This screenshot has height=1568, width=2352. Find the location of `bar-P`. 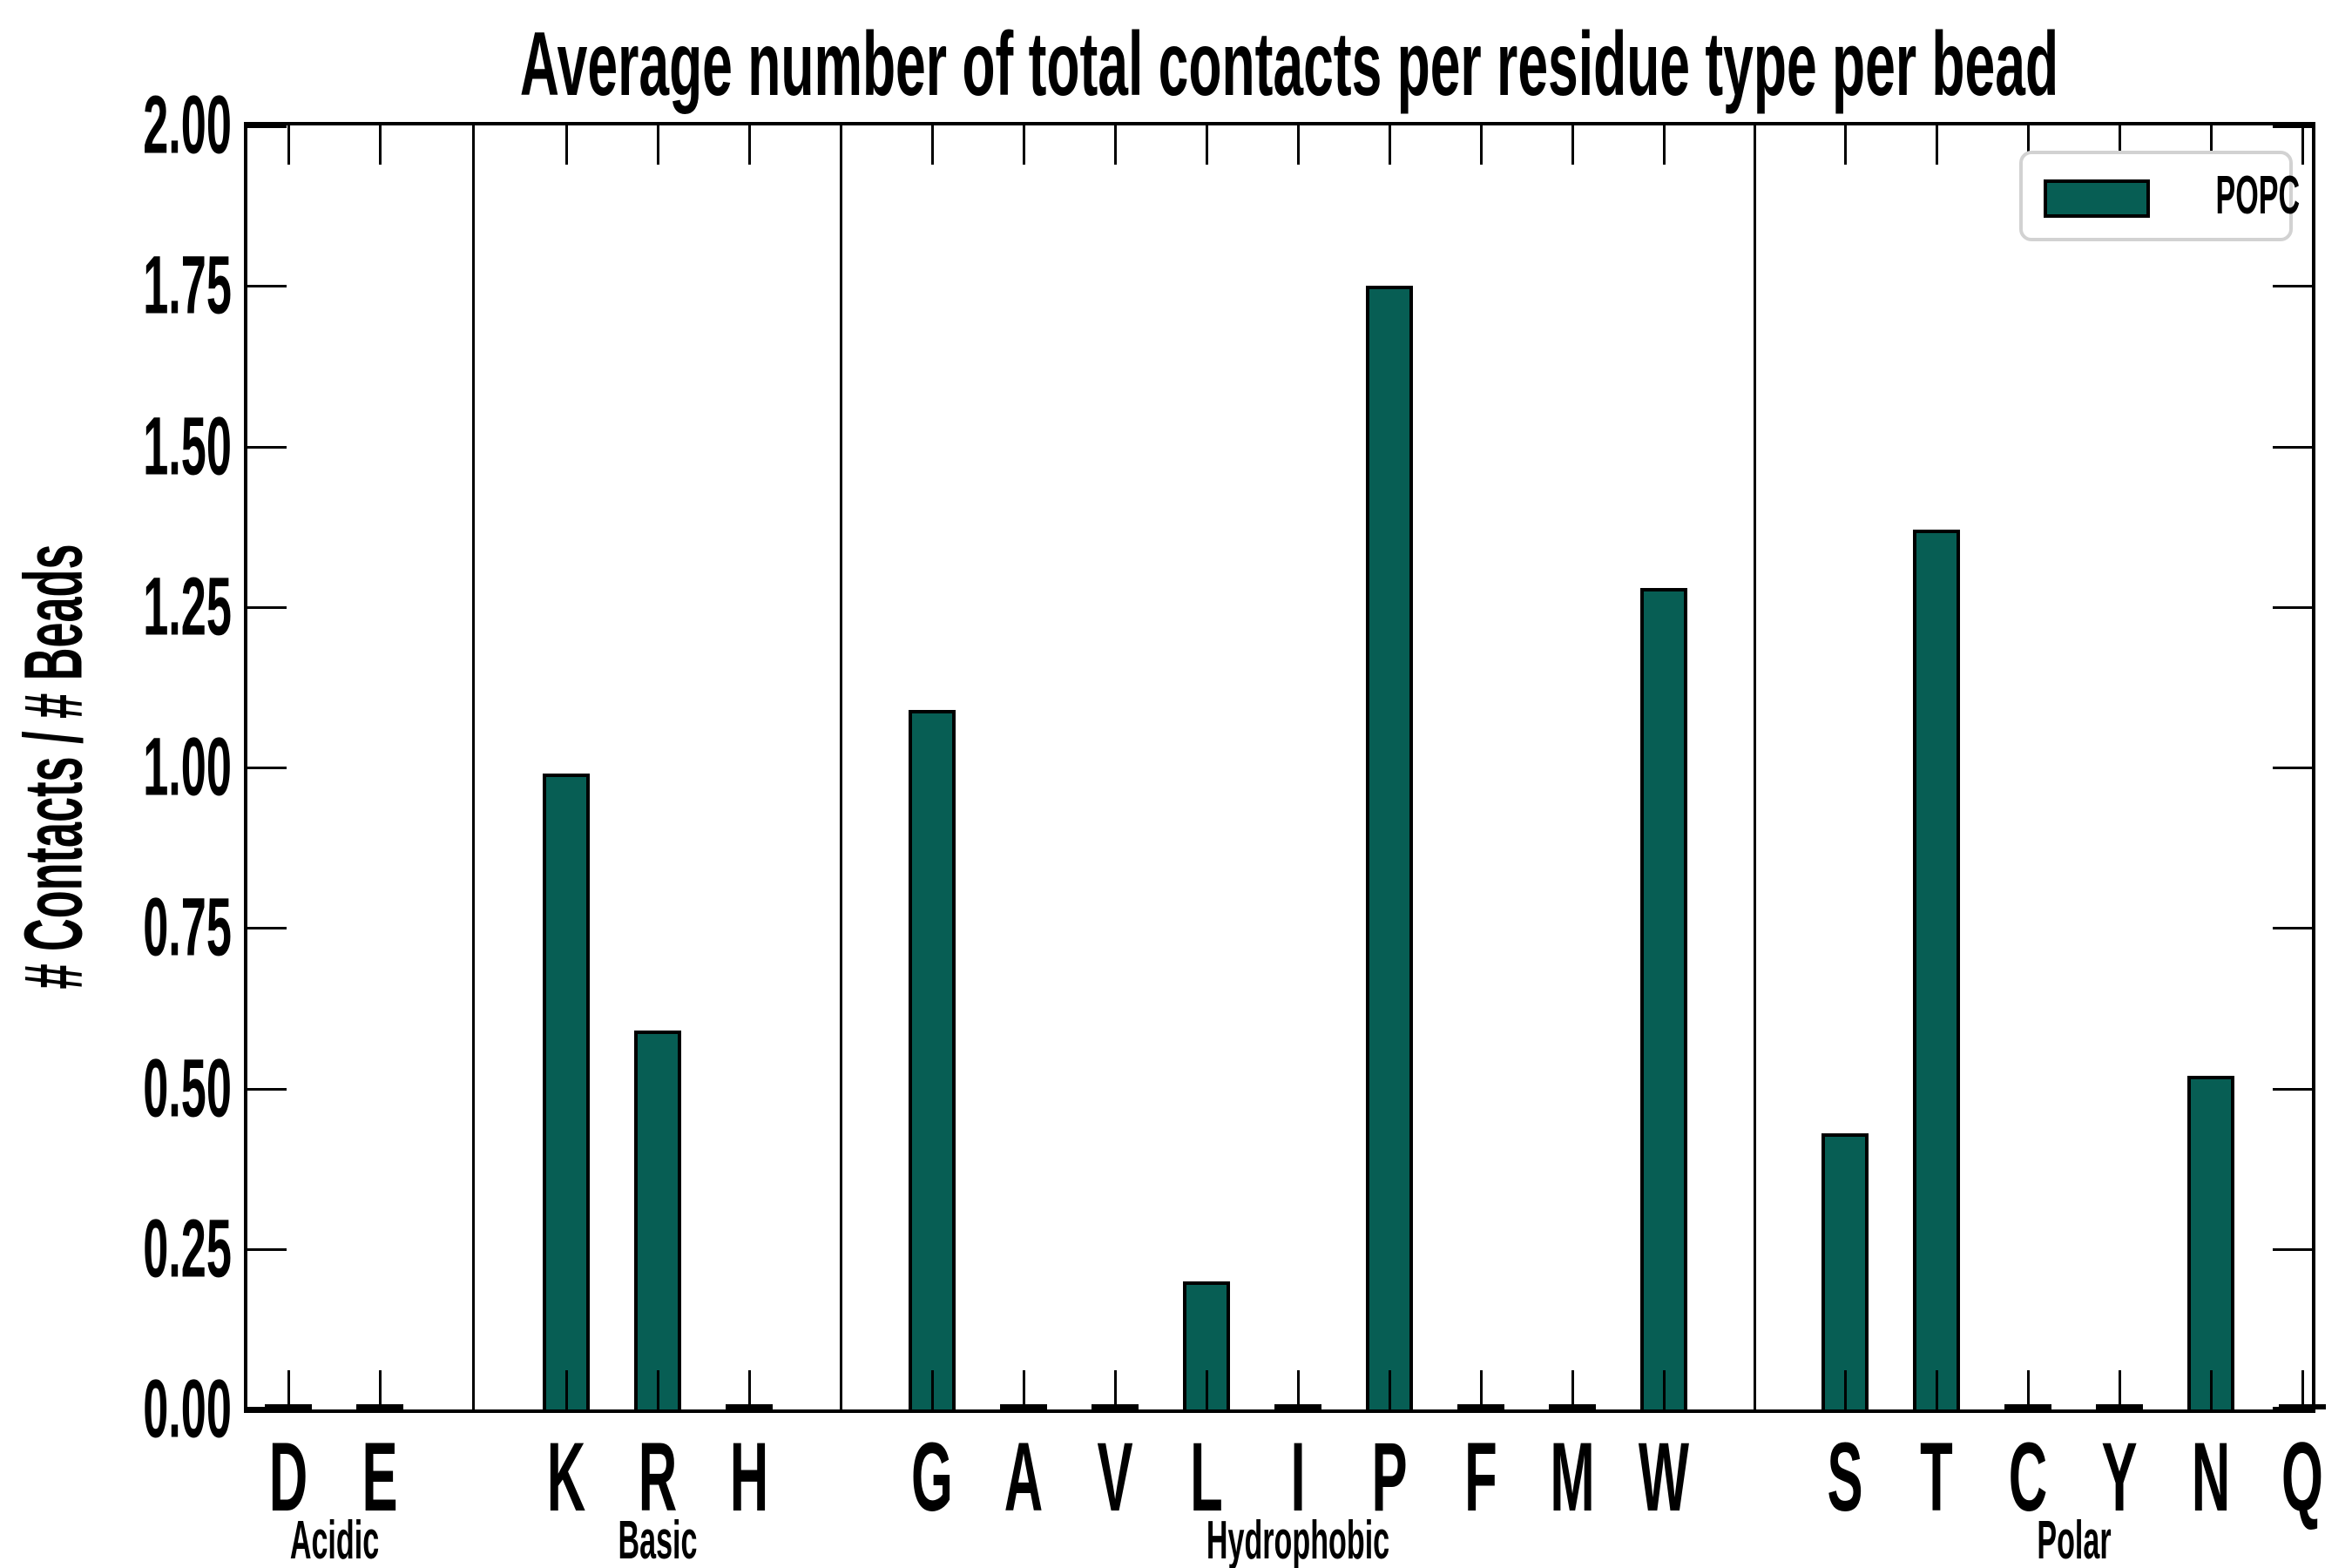

bar-P is located at coordinates (1389, 847).